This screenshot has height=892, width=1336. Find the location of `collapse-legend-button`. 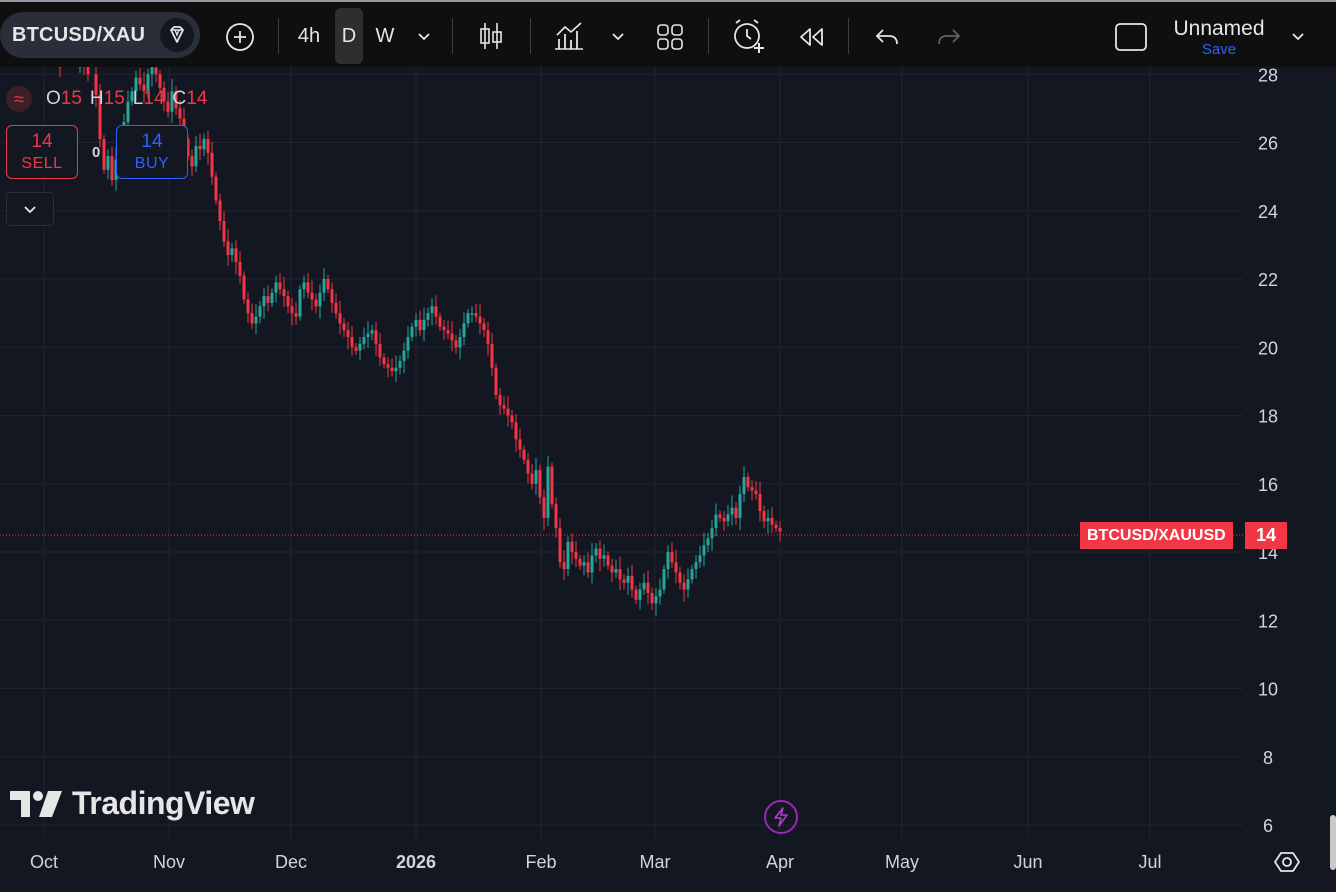

collapse-legend-button is located at coordinates (30, 209).